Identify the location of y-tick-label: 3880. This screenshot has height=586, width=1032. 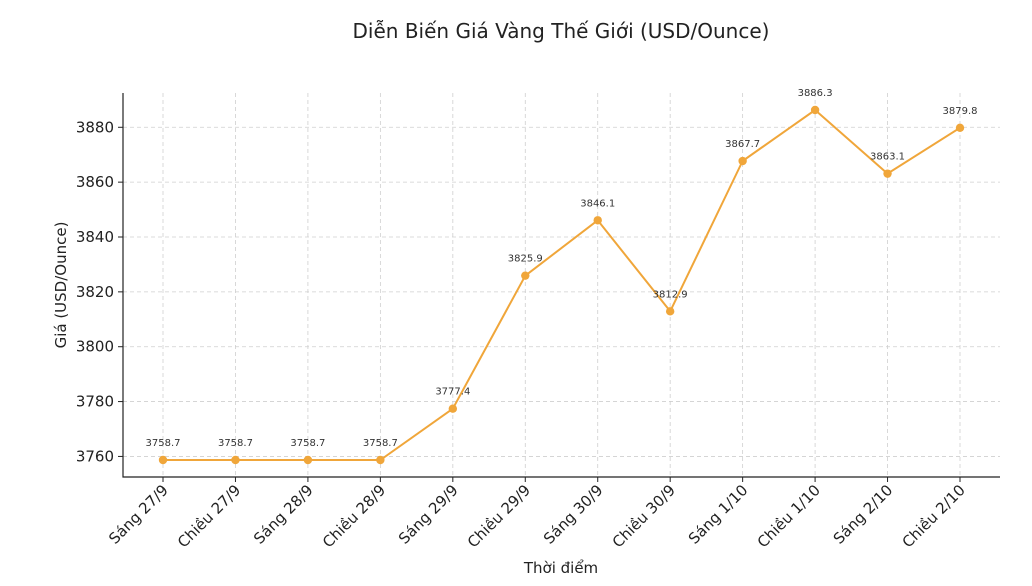
(95, 127).